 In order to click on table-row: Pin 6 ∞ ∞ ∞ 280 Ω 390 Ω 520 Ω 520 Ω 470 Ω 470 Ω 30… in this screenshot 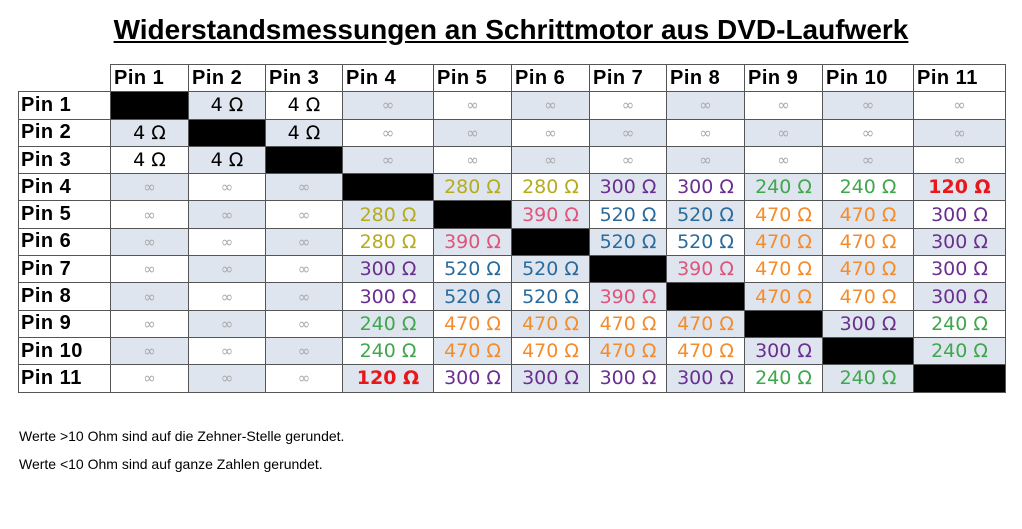, I will do `click(512, 242)`.